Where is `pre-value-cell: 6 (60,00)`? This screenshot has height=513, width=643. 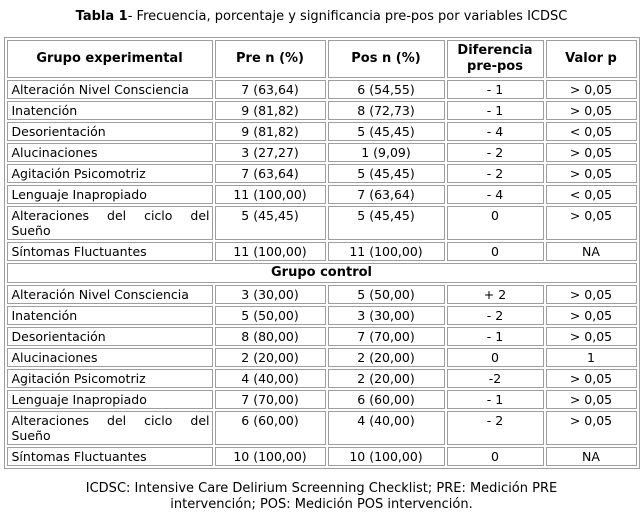 pre-value-cell: 6 (60,00) is located at coordinates (270, 428).